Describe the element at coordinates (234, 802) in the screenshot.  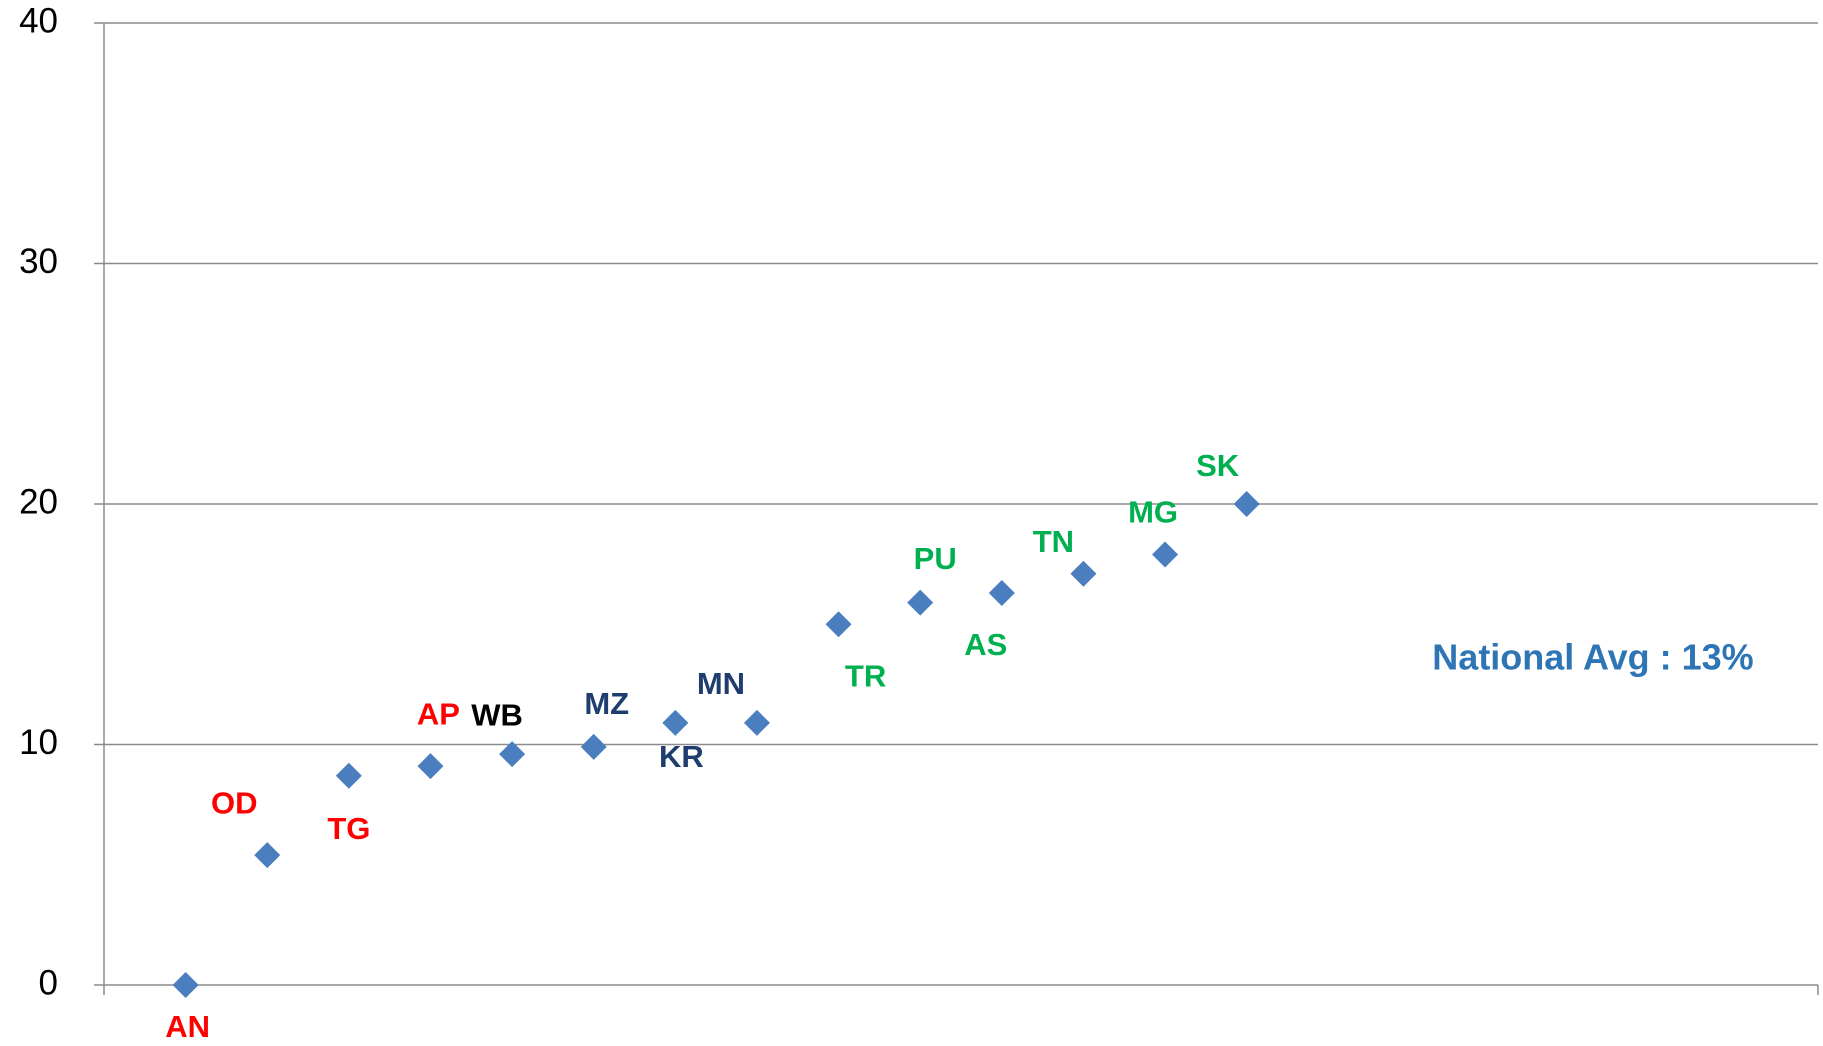
I see `point-label: OD` at that location.